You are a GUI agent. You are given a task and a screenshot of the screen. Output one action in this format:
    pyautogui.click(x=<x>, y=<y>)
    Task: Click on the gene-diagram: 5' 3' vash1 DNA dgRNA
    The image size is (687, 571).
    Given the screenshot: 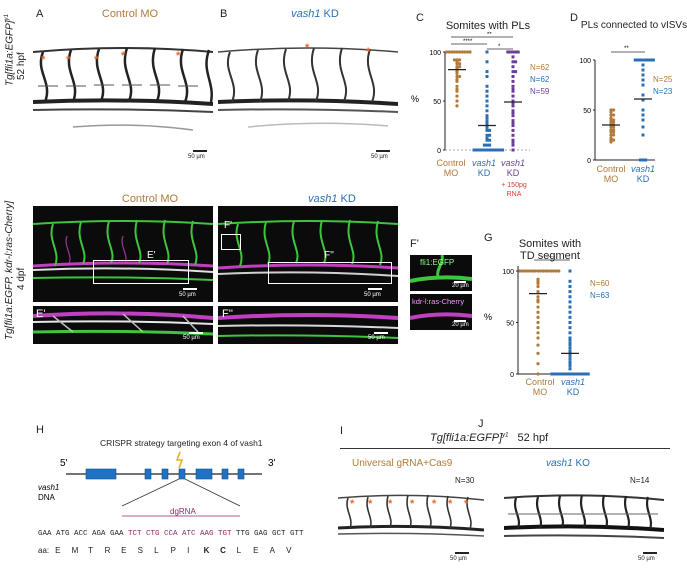 What is the action you would take?
    pyautogui.click(x=157, y=484)
    